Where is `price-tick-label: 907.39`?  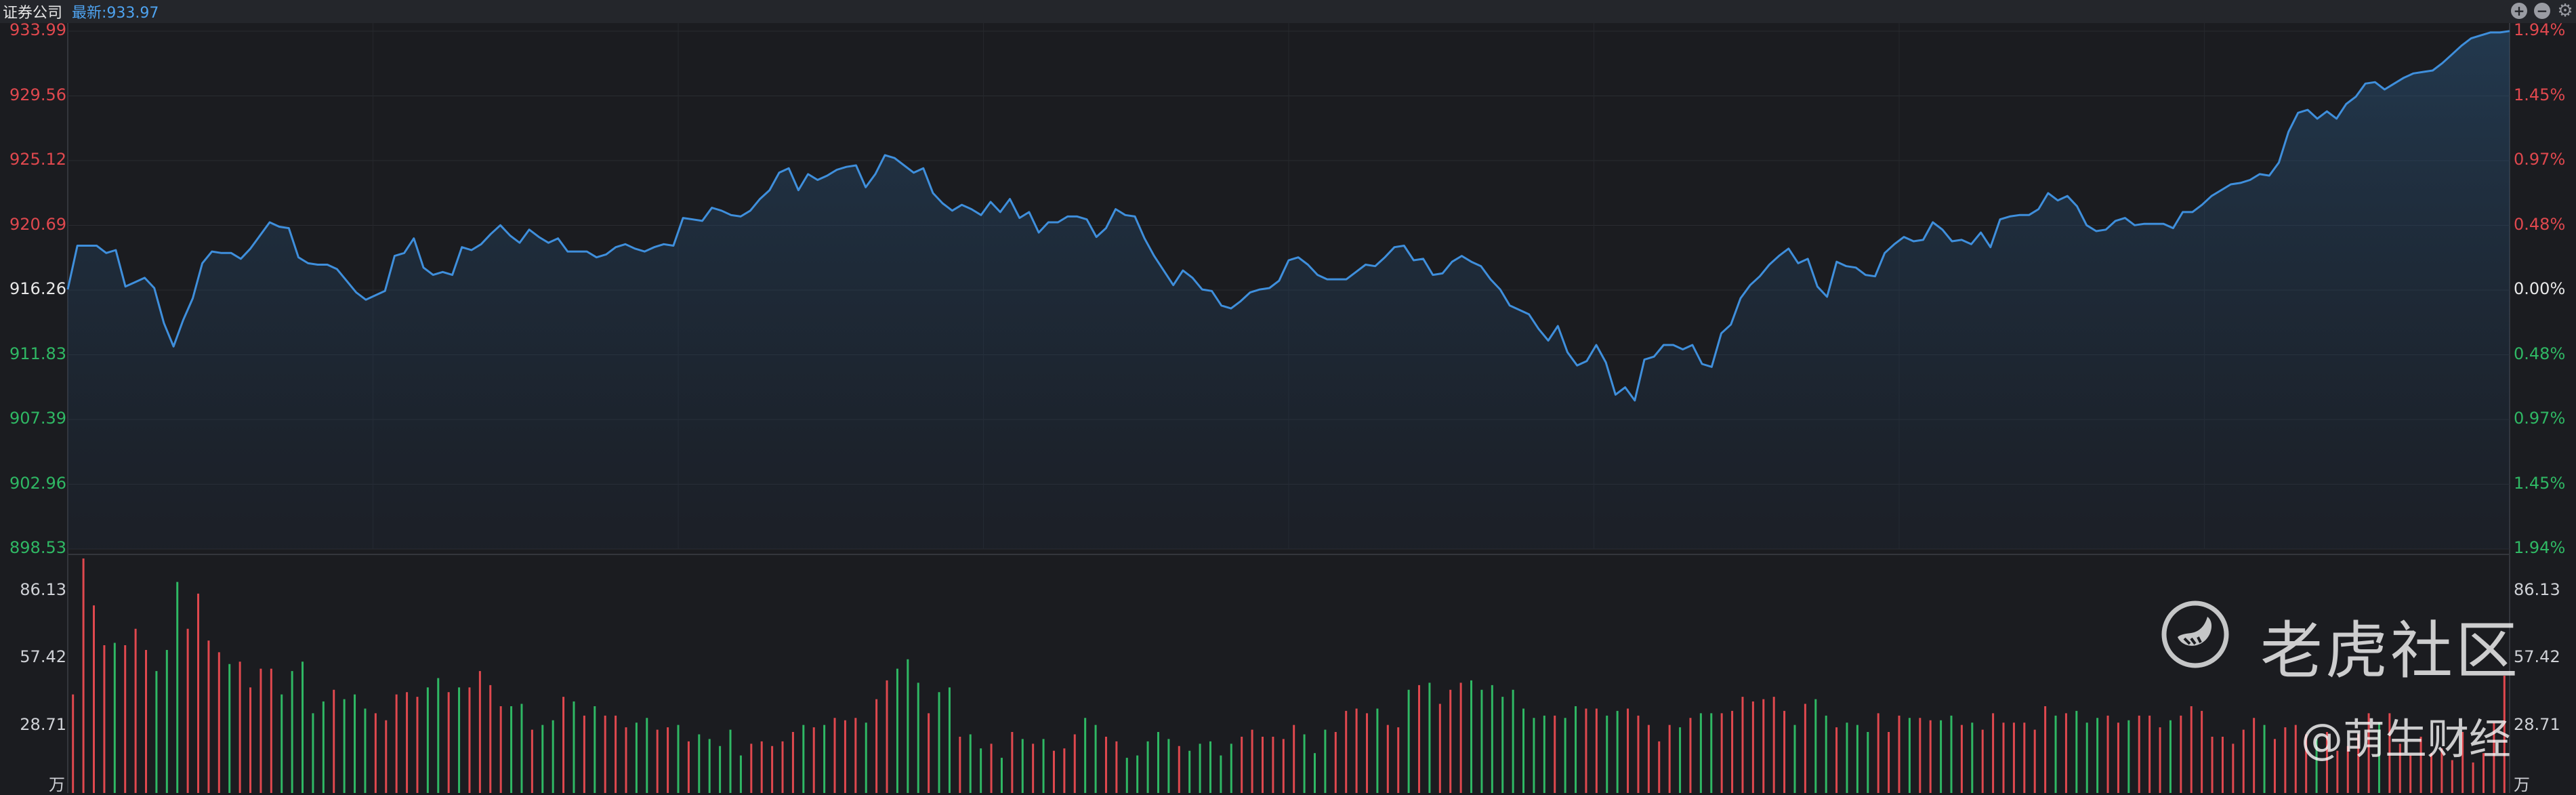 price-tick-label: 907.39 is located at coordinates (37, 418).